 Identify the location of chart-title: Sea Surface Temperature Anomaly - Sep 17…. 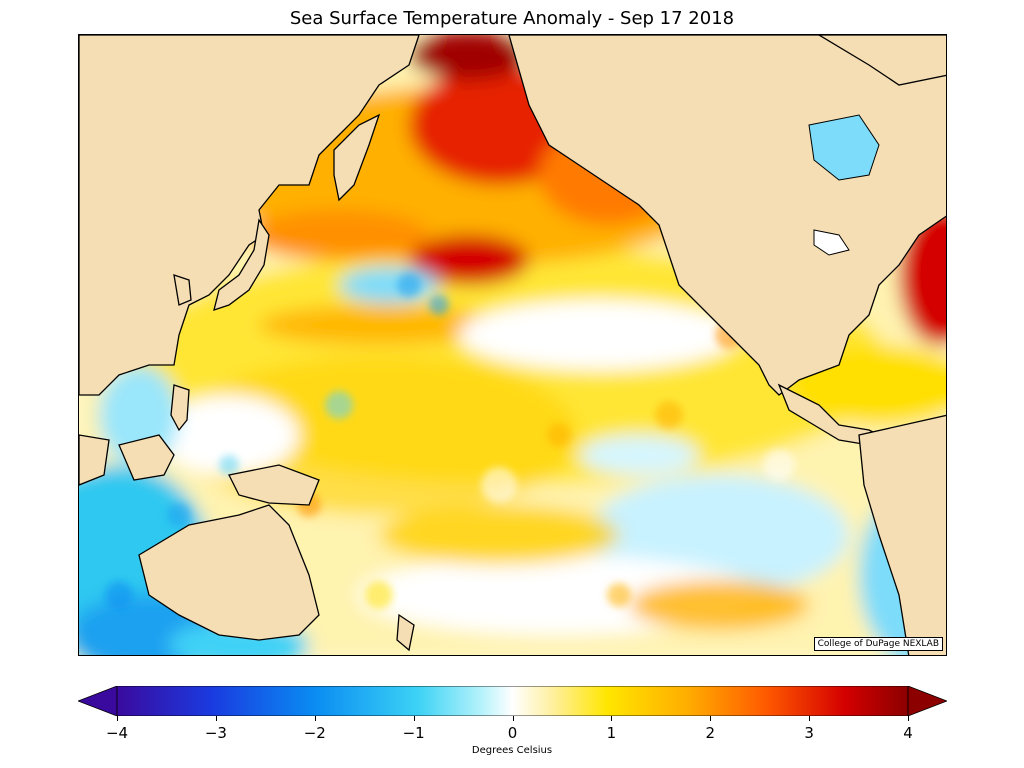
(512, 18).